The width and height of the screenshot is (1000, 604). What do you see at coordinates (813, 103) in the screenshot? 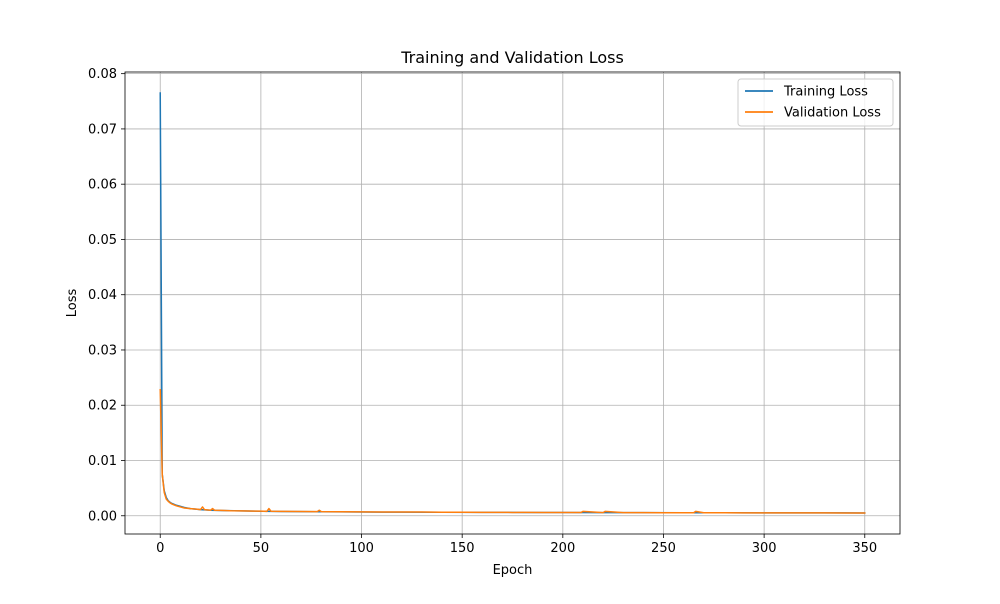
I see `legend-items: Training Loss Validation Loss` at bounding box center [813, 103].